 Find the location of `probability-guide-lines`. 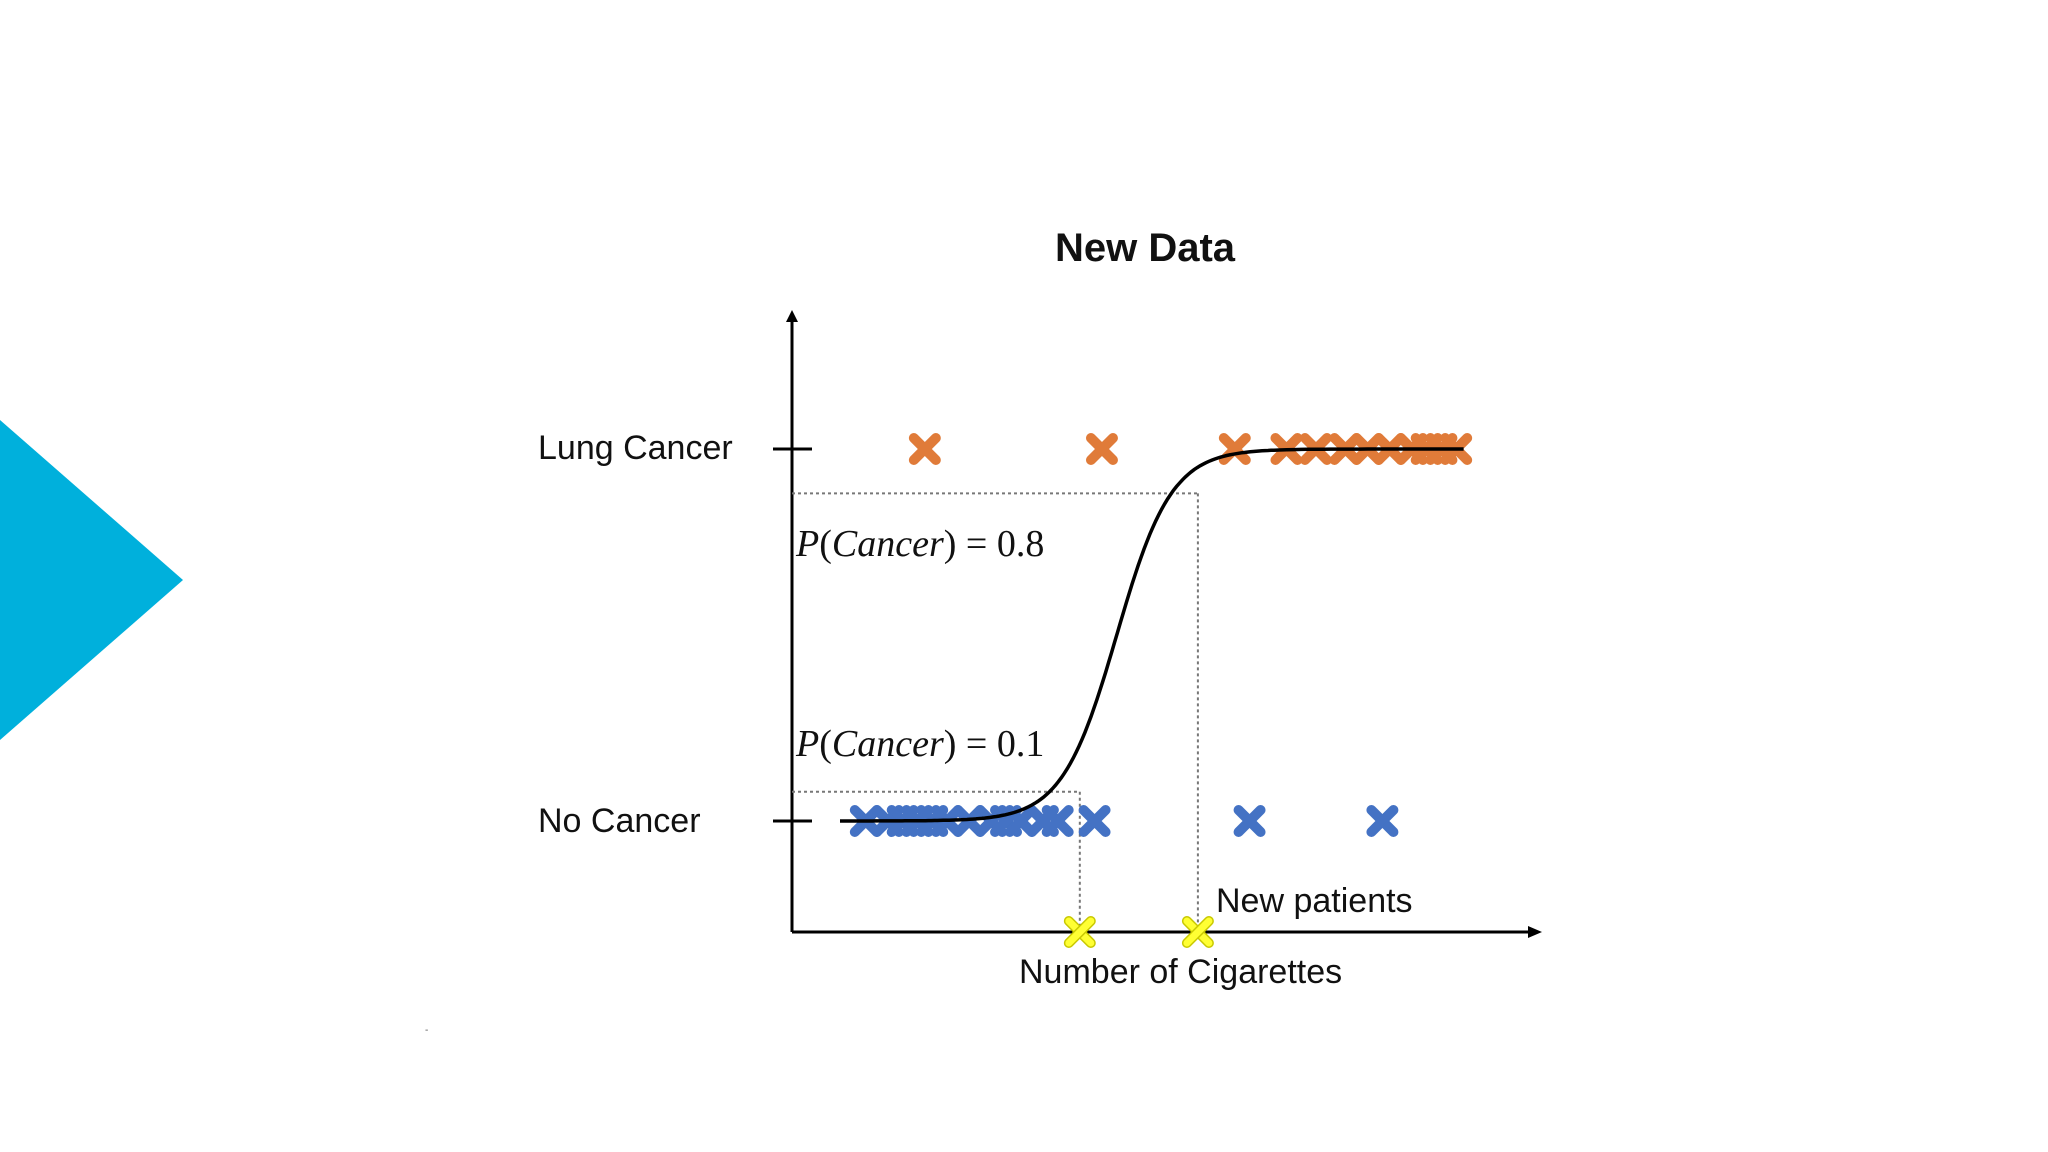

probability-guide-lines is located at coordinates (995, 712).